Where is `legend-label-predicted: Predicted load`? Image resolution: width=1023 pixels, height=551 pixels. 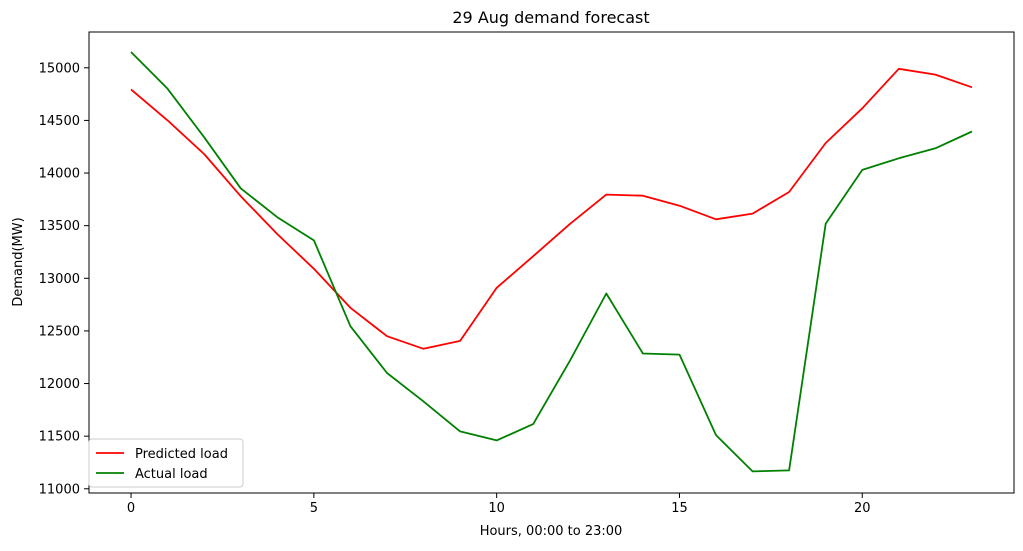 legend-label-predicted: Predicted load is located at coordinates (181, 454).